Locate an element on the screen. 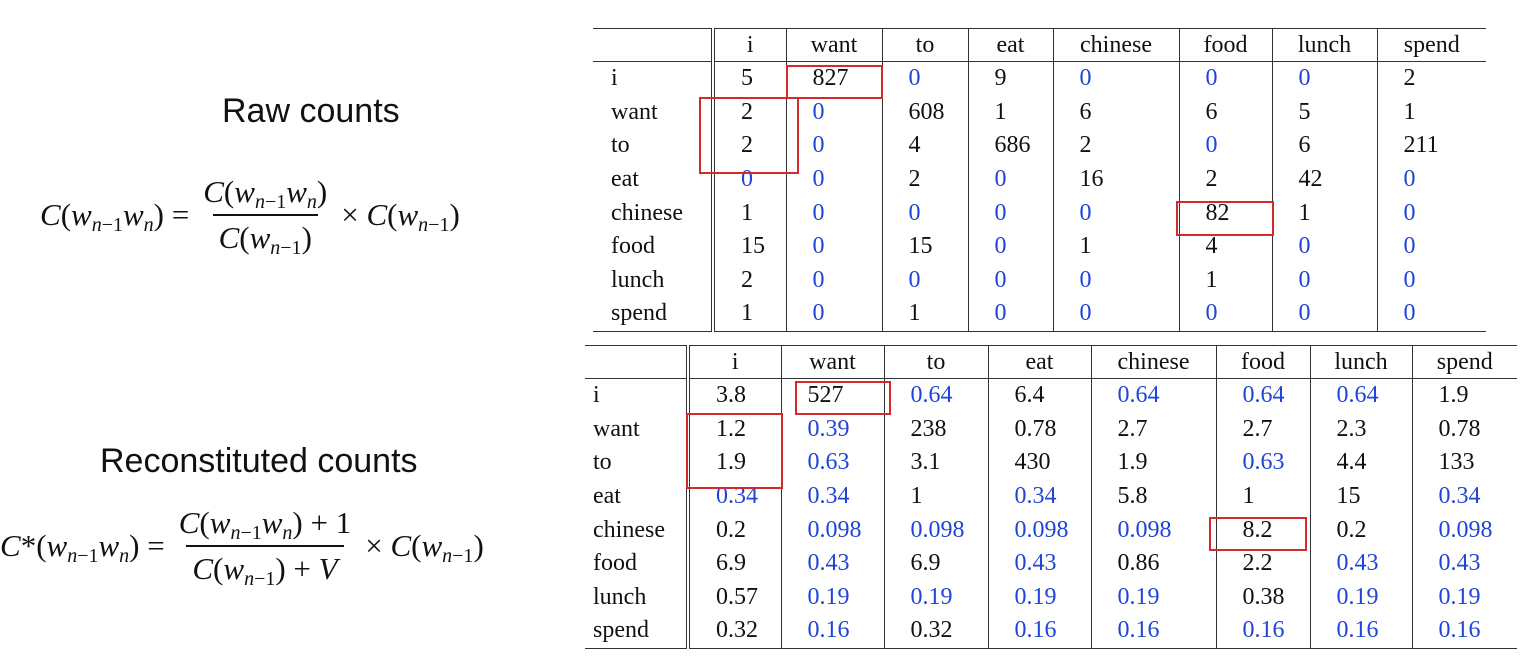  raw-table-row: i 5 827 0 9 0 0 0 2 is located at coordinates (1039, 78).